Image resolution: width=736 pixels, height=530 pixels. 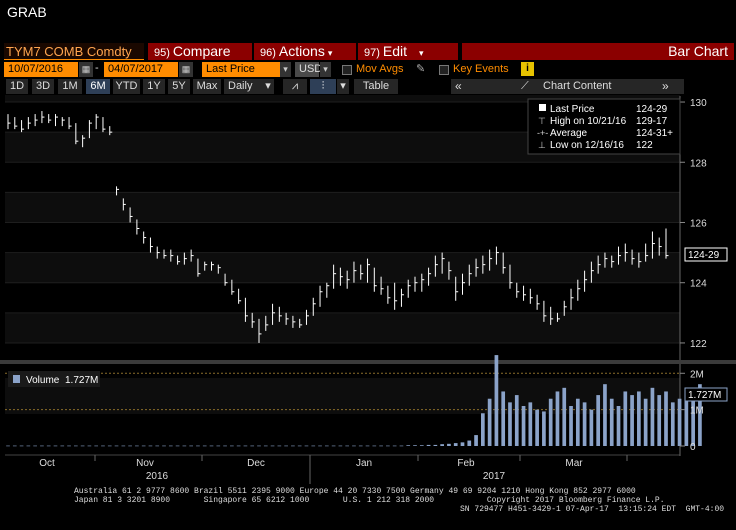 What do you see at coordinates (494, 476) in the screenshot?
I see `year-label: 2017` at bounding box center [494, 476].